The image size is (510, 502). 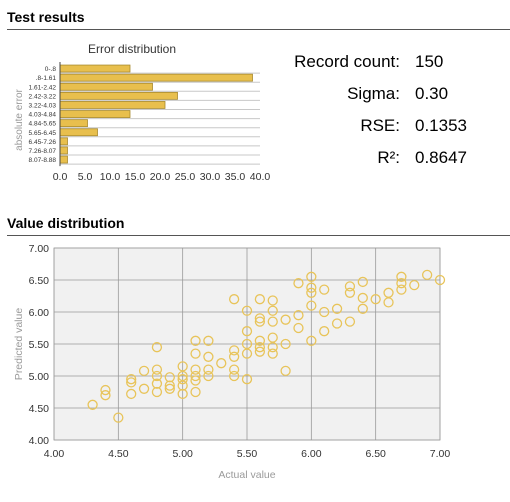 I want to click on scatter-x-axis-label: Actual value, so click(x=246, y=475).